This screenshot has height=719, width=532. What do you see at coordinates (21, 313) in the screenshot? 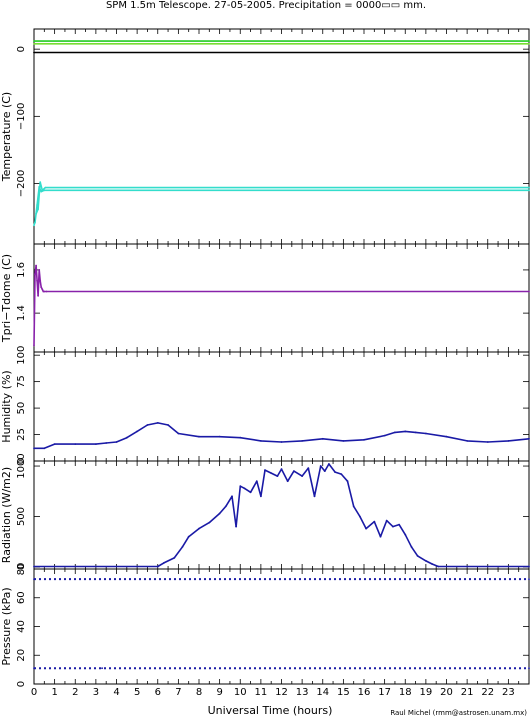
I see `y-tick-label: 1.4` at bounding box center [21, 313].